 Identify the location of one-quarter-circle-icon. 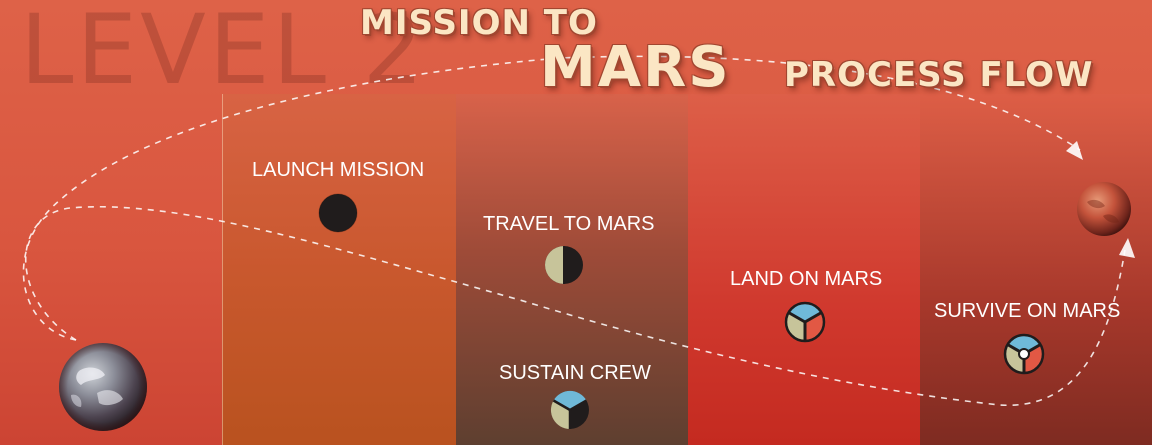
(564, 265).